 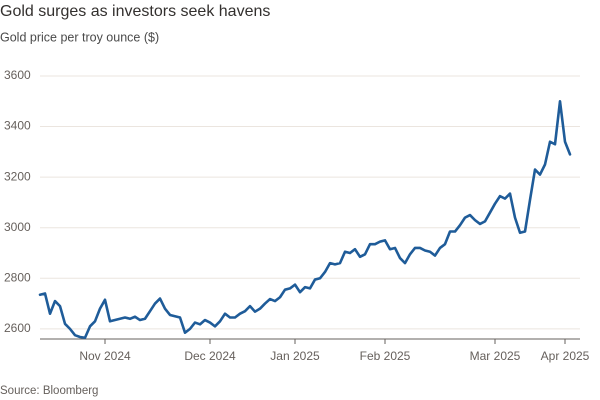 I want to click on y-tick-label: 3400, so click(x=17, y=126).